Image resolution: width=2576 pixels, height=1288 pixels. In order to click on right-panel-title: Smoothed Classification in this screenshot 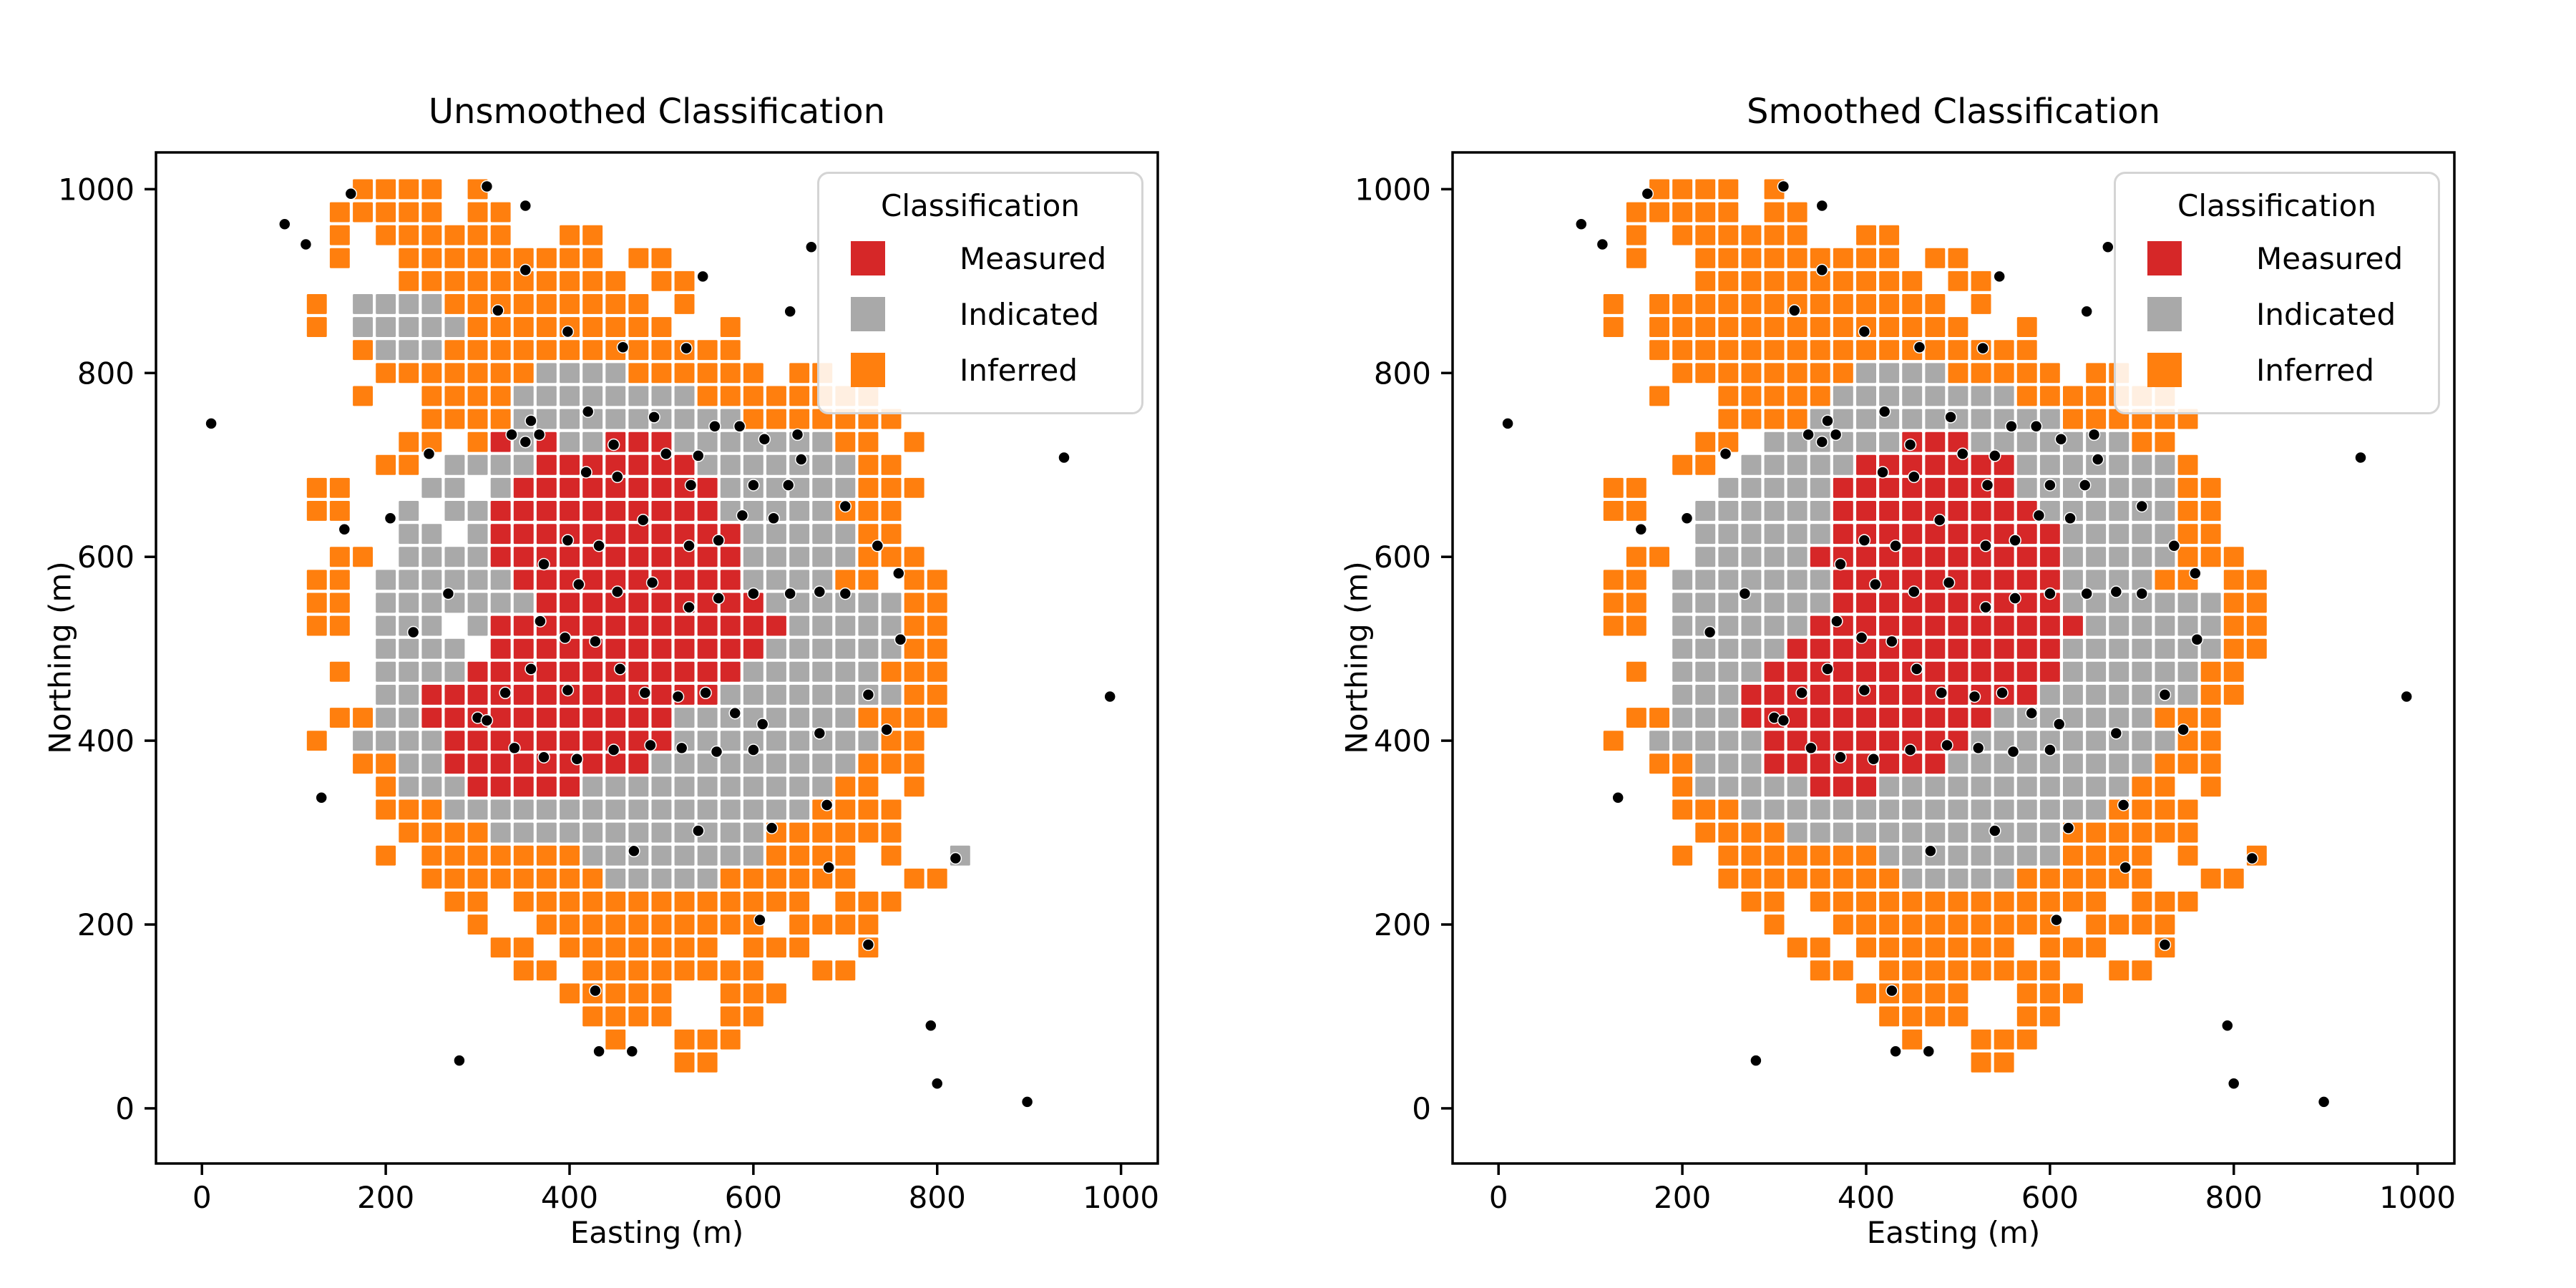, I will do `click(1953, 112)`.